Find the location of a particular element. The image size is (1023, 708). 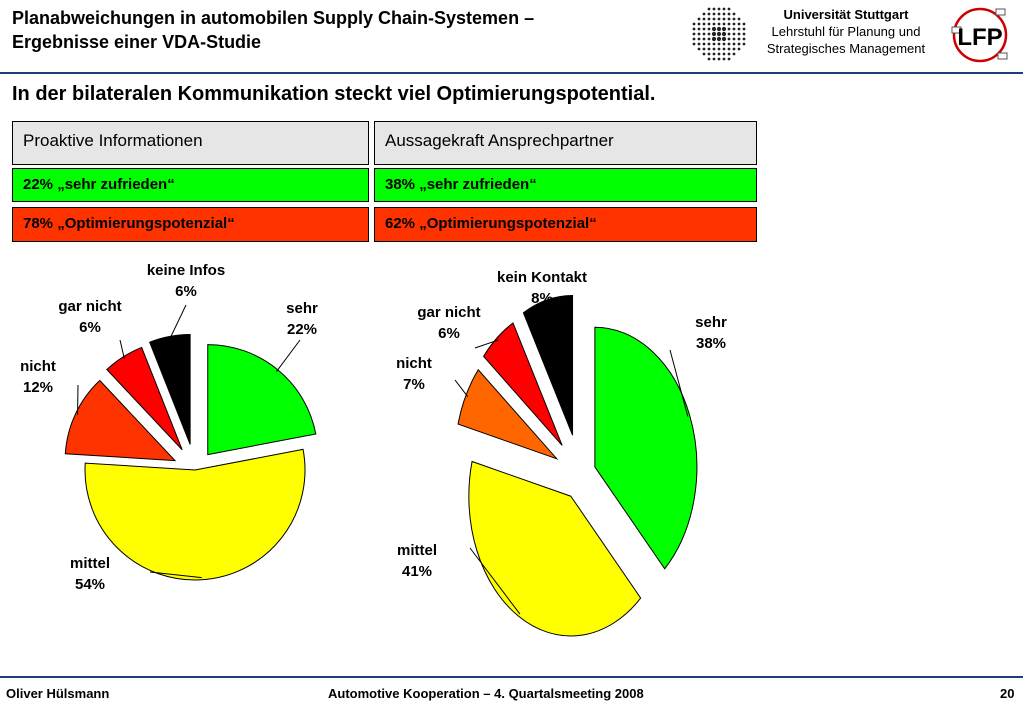

pie-slice-kein-kontakt is located at coordinates (548, 365).